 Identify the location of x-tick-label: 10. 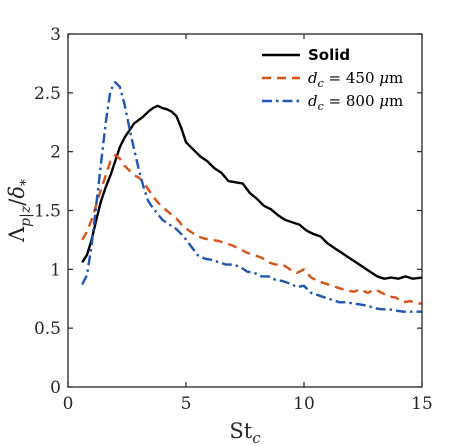
(304, 404).